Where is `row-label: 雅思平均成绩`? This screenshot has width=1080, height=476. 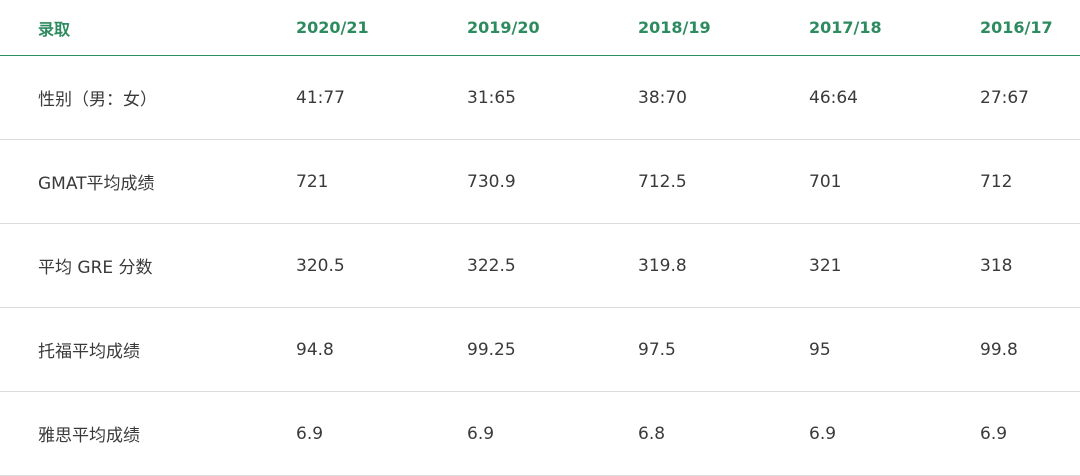 row-label: 雅思平均成绩 is located at coordinates (89, 436).